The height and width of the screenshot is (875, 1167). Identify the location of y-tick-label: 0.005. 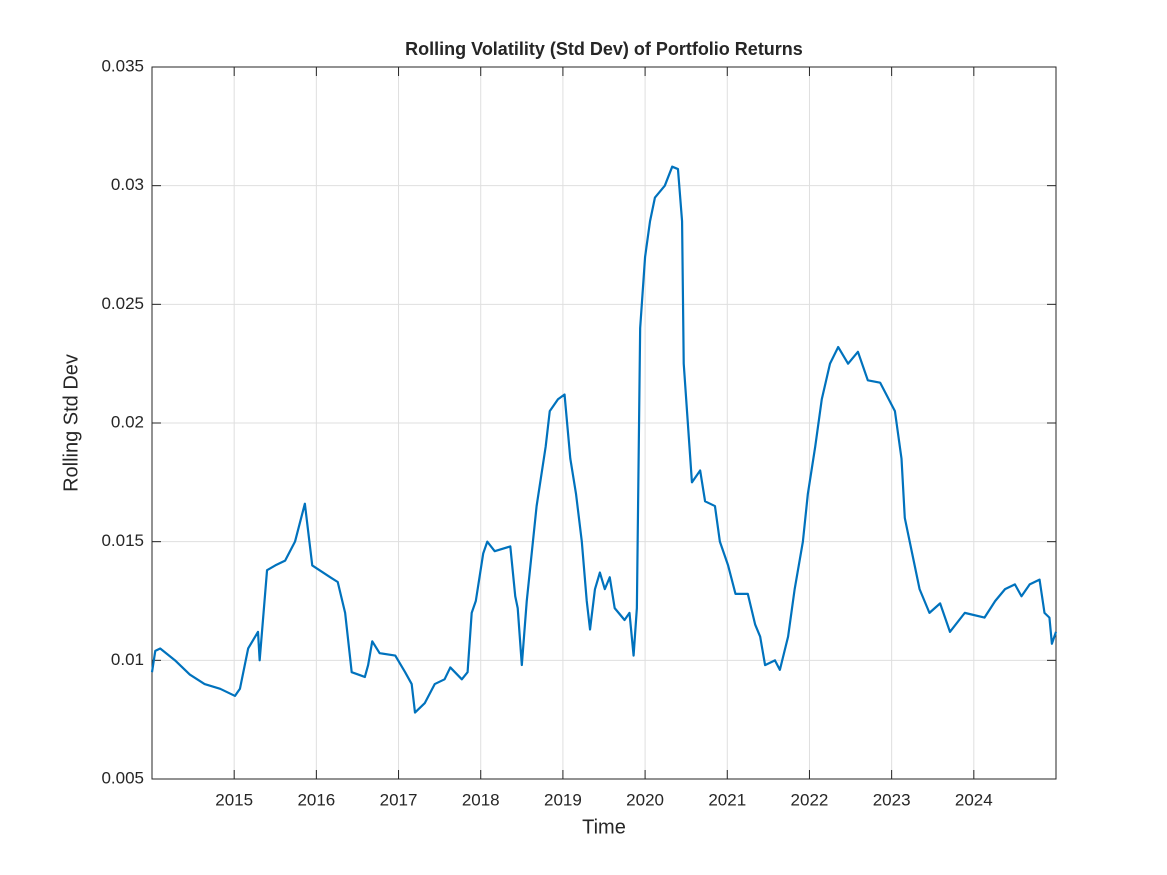
(122, 777).